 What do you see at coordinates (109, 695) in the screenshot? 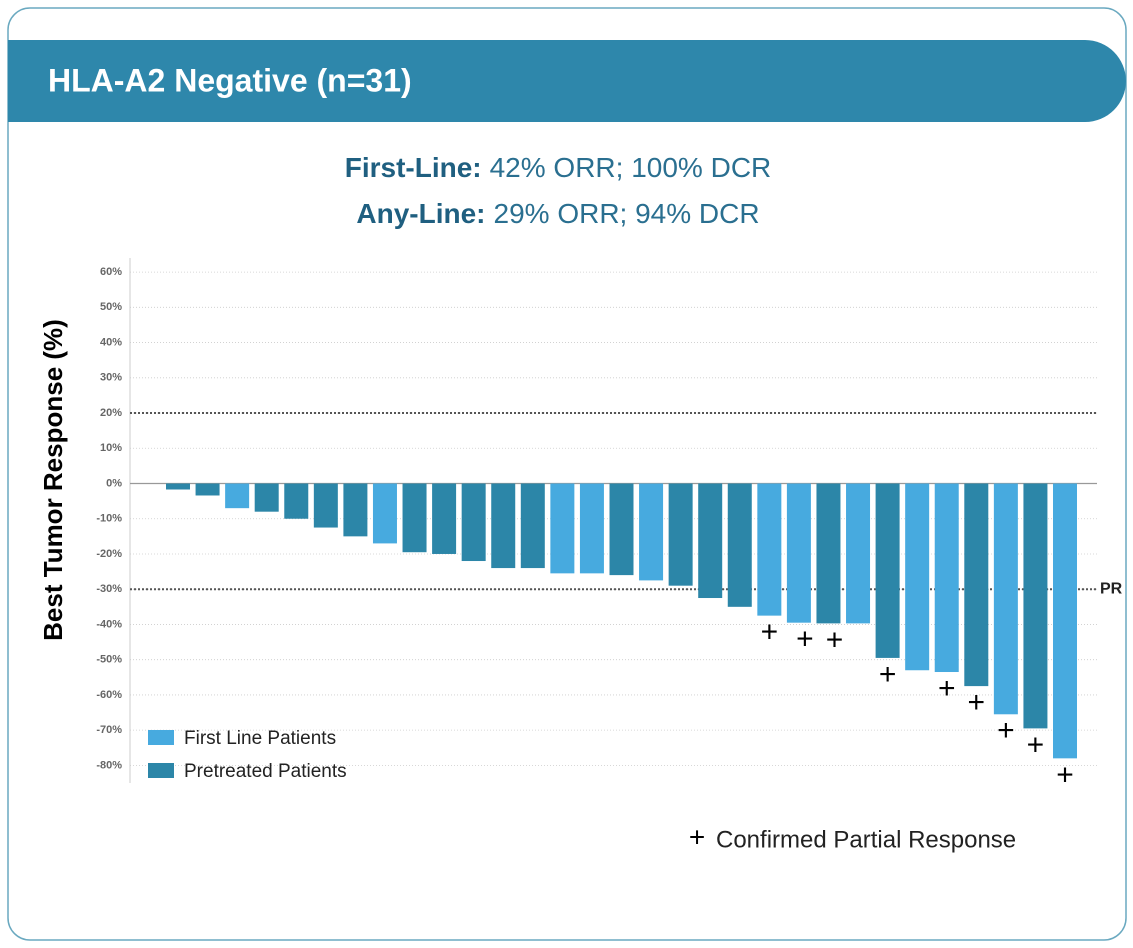
I see `y-tick-label: -60%` at bounding box center [109, 695].